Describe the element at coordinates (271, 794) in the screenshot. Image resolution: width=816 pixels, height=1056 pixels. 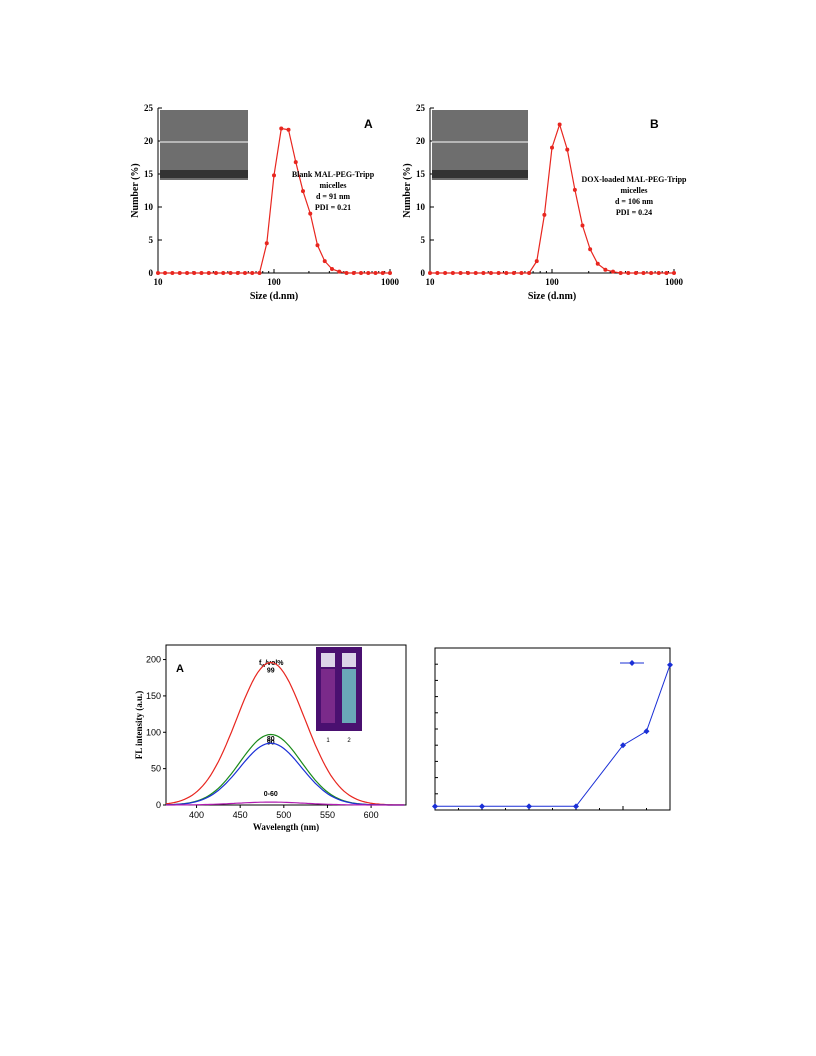
I see `series-label: 0-60` at that location.